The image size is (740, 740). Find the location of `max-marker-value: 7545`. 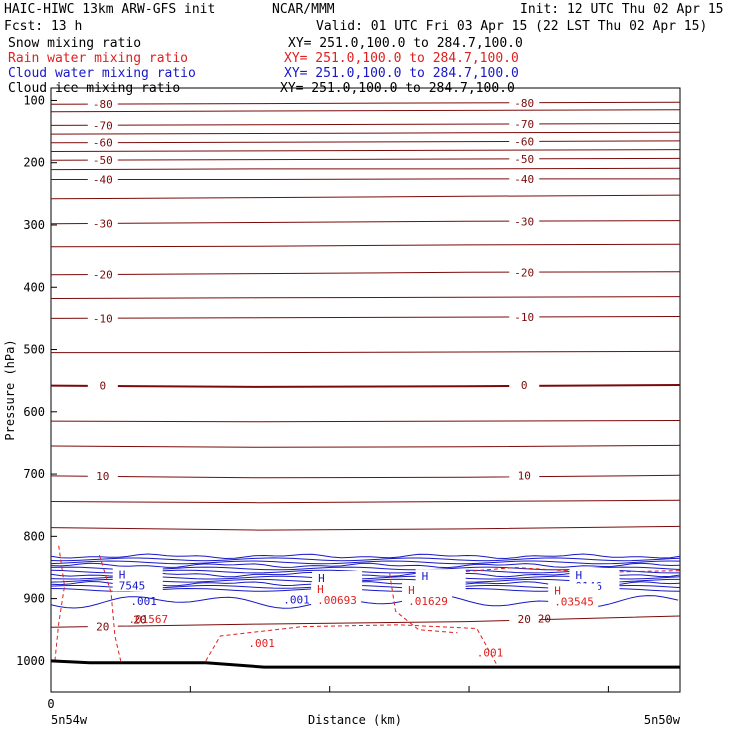

max-marker-value: 7545 is located at coordinates (132, 585).